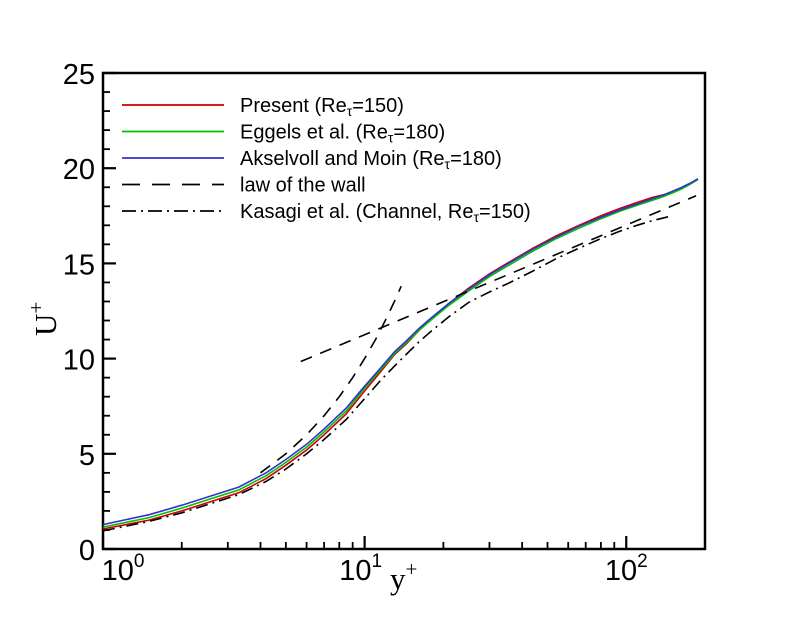  I want to click on legend-item-present: Present (Reτ=150), so click(263, 107).